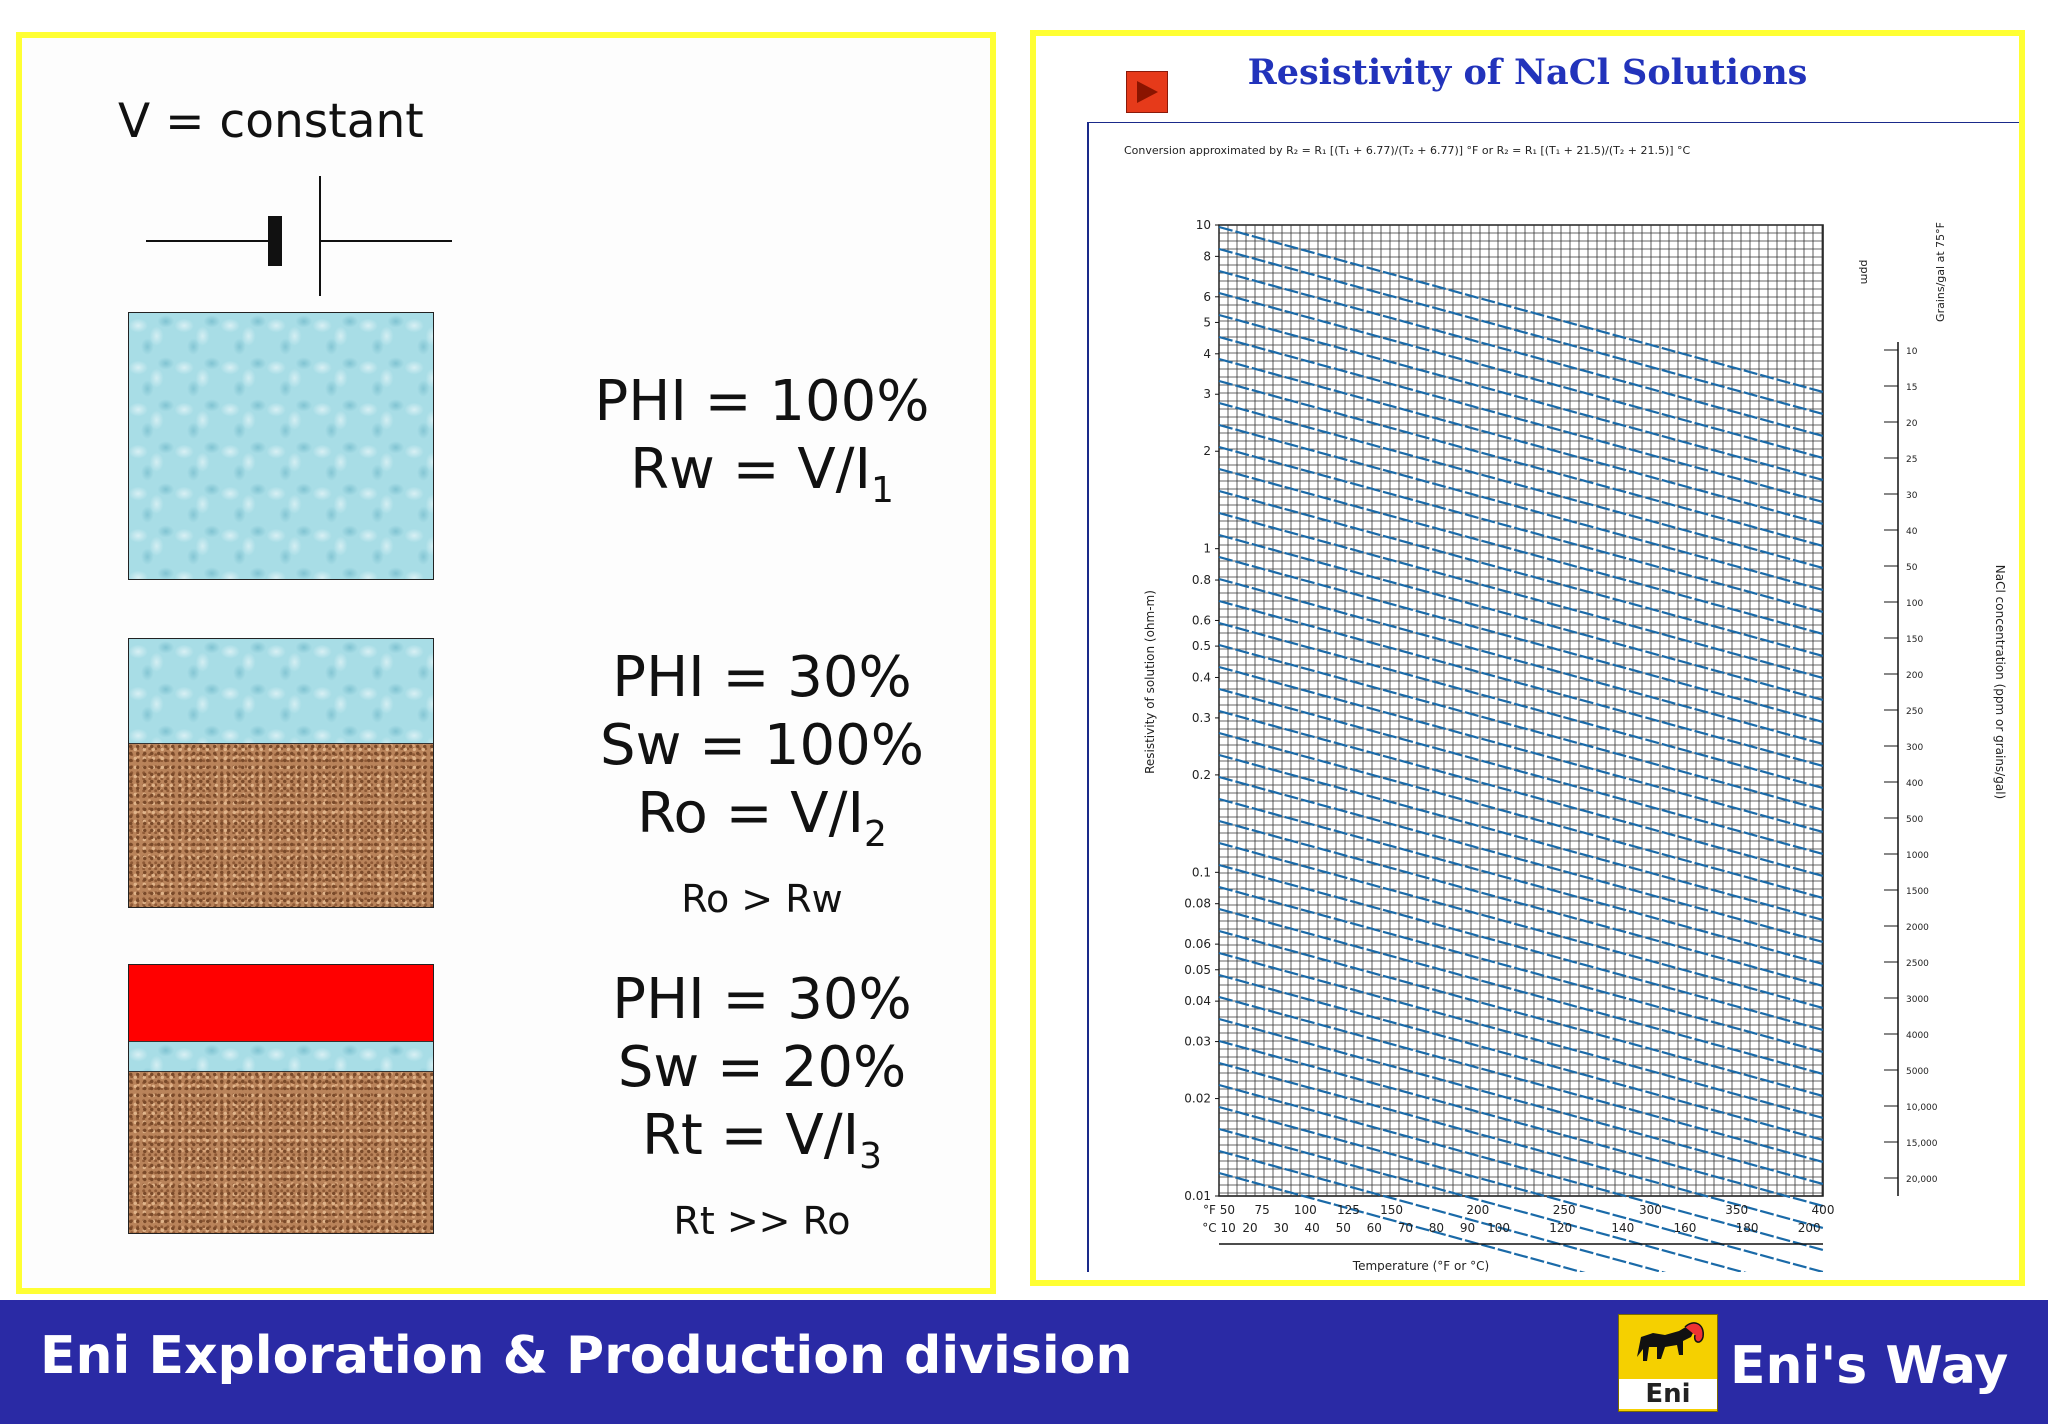  What do you see at coordinates (1747, 1228) in the screenshot?
I see `x-tick-label-c: 180` at bounding box center [1747, 1228].